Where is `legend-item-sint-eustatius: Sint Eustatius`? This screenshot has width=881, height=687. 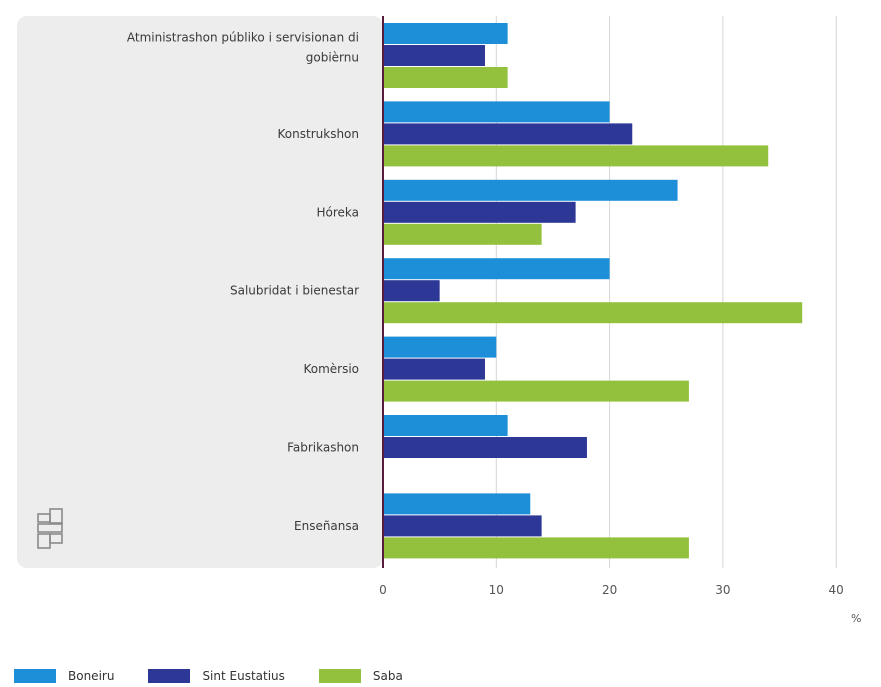 legend-item-sint-eustatius: Sint Eustatius is located at coordinates (216, 676).